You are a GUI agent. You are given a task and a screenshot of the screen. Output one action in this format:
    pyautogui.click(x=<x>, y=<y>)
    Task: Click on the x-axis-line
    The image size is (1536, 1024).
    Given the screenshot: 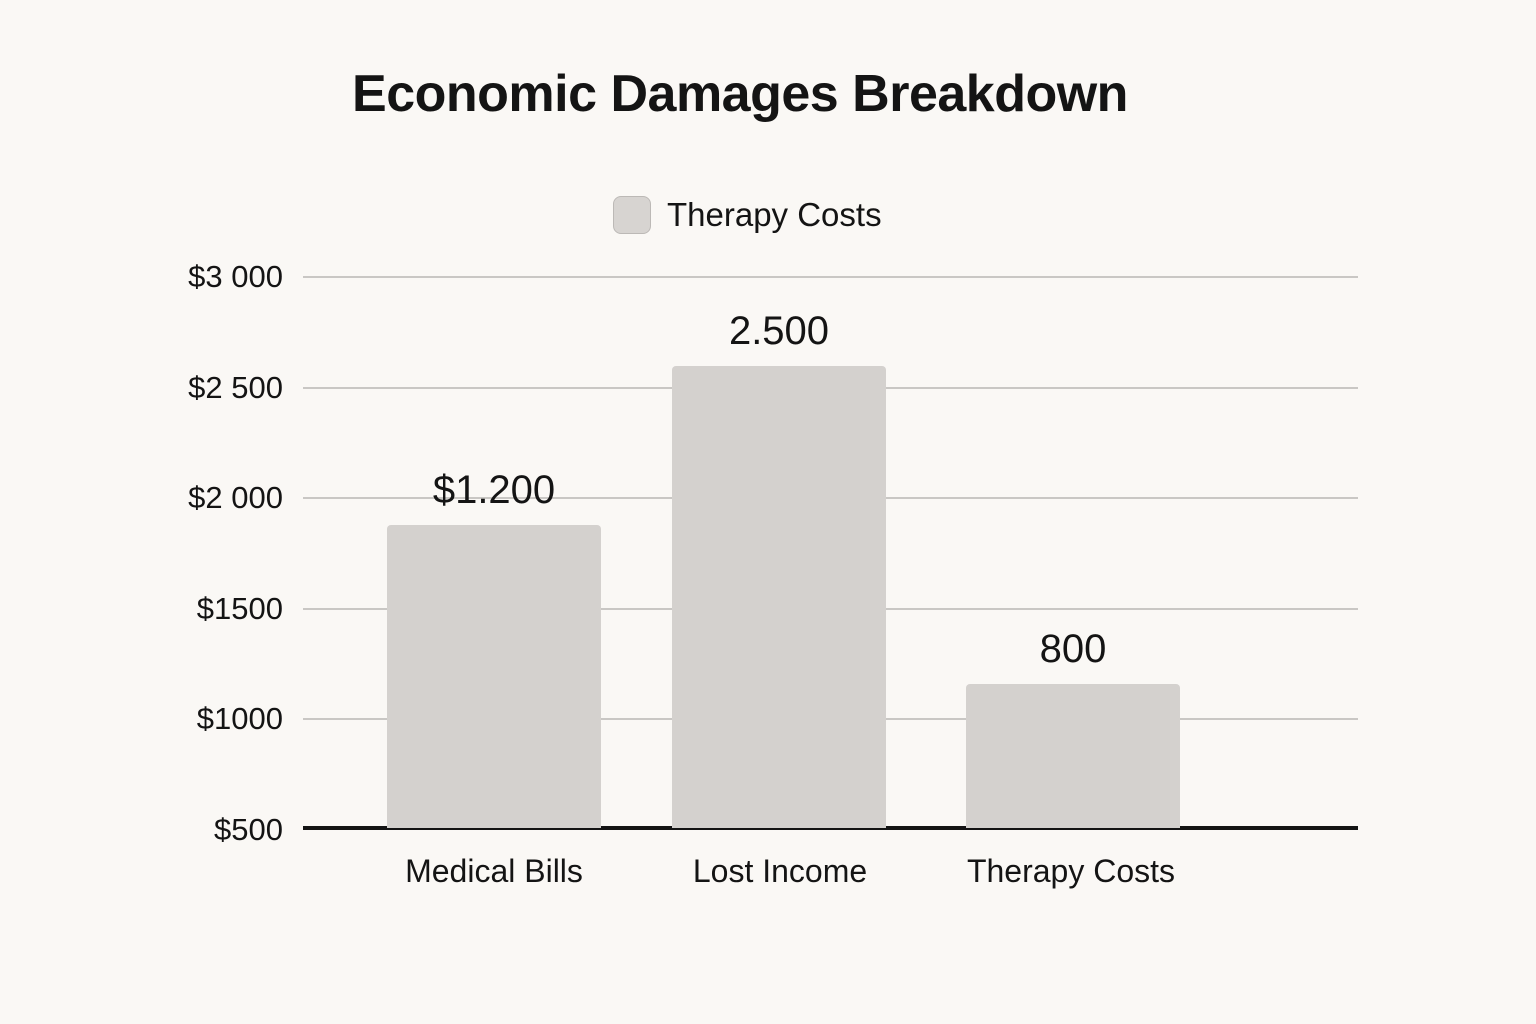 What is the action you would take?
    pyautogui.click(x=830, y=828)
    